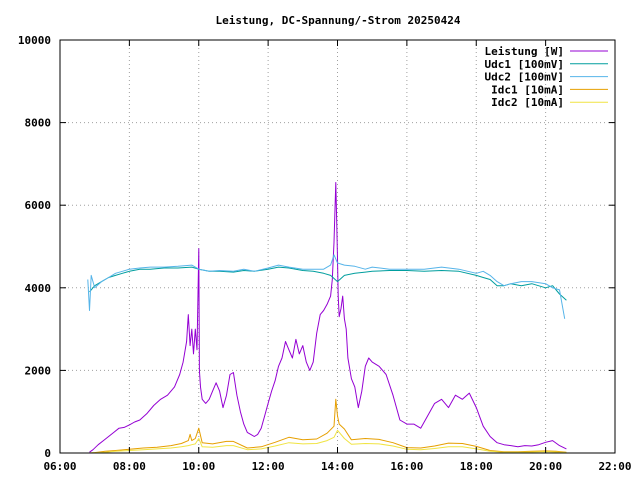  What do you see at coordinates (47, 453) in the screenshot?
I see `y-tick-label: 0` at bounding box center [47, 453].